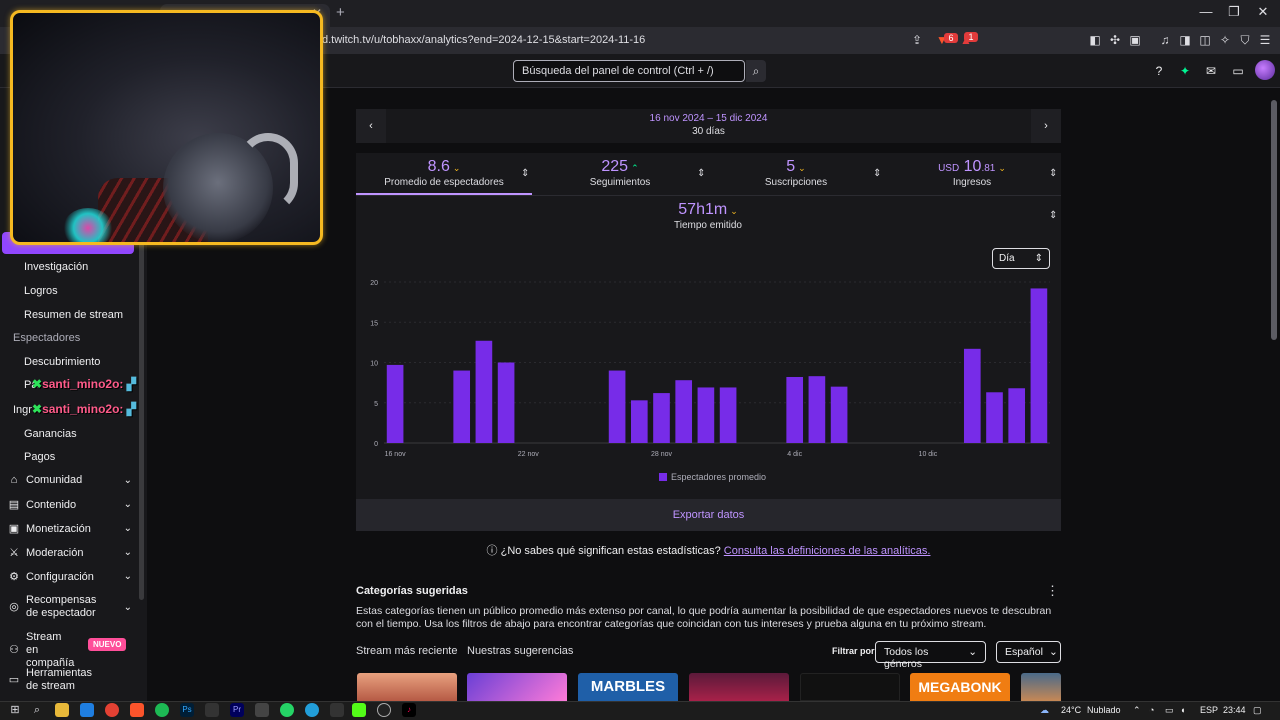  I want to click on language-select: Español ⌄, so click(1028, 652).